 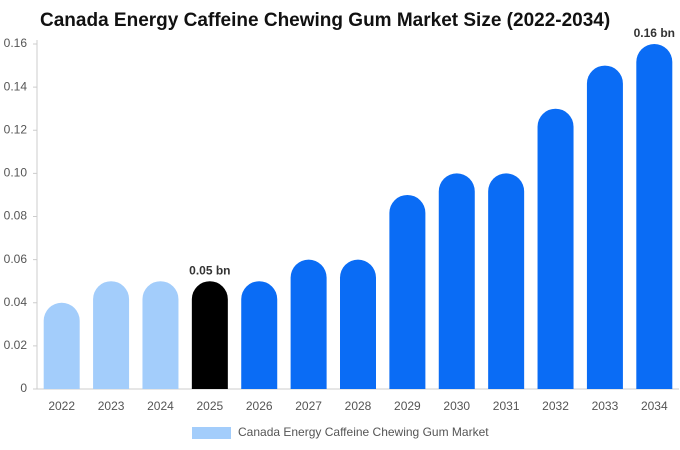 What do you see at coordinates (111, 406) in the screenshot?
I see `x-tick-label: 2023` at bounding box center [111, 406].